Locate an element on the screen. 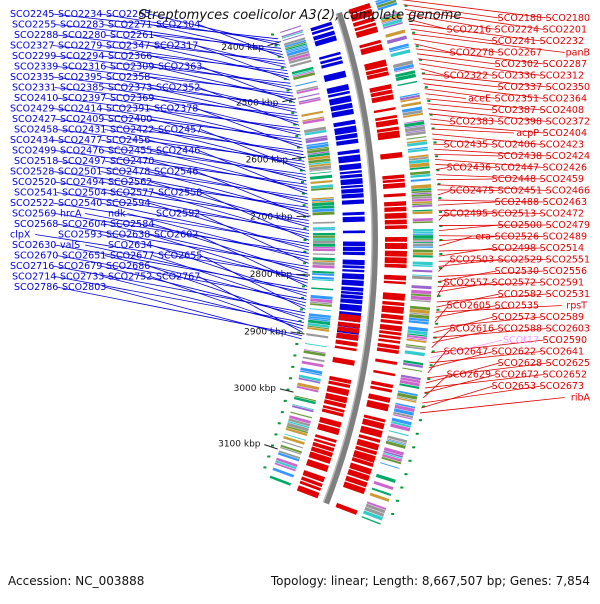 This screenshot has height=604, width=600. left-gene-label: SCO2309 is located at coordinates (132, 67).